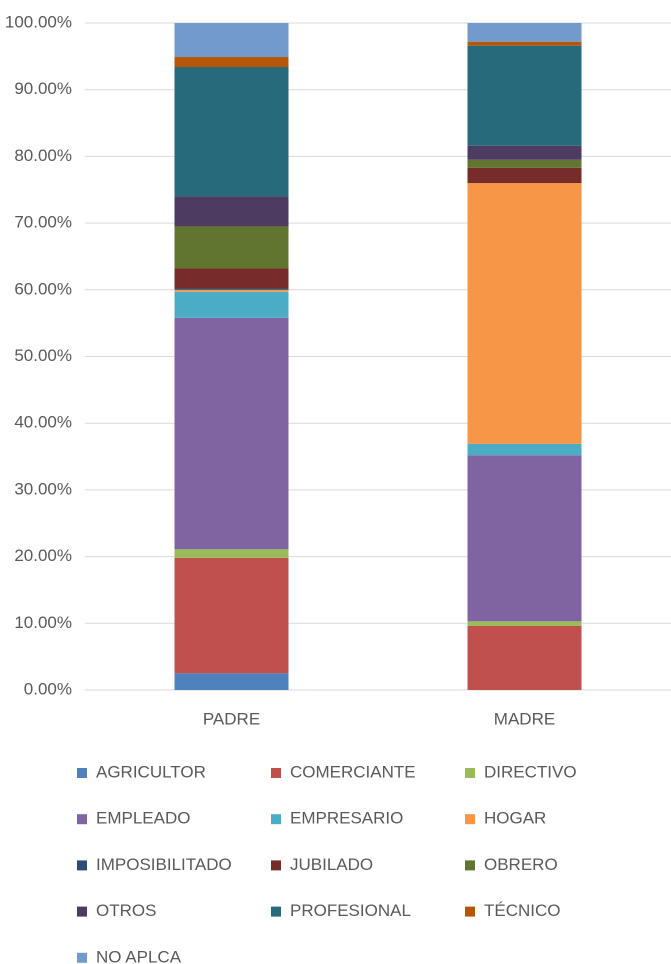 The height and width of the screenshot is (964, 671). I want to click on y-tick-label: 20.00%, so click(43, 555).